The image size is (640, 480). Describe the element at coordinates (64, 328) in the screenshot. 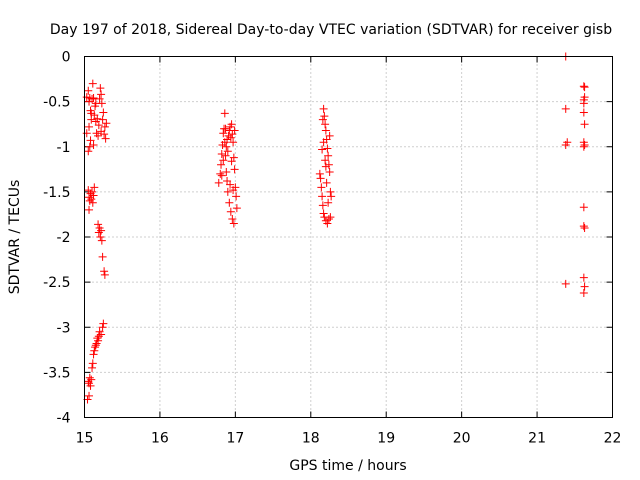

I see `y-tick-label: -3` at that location.